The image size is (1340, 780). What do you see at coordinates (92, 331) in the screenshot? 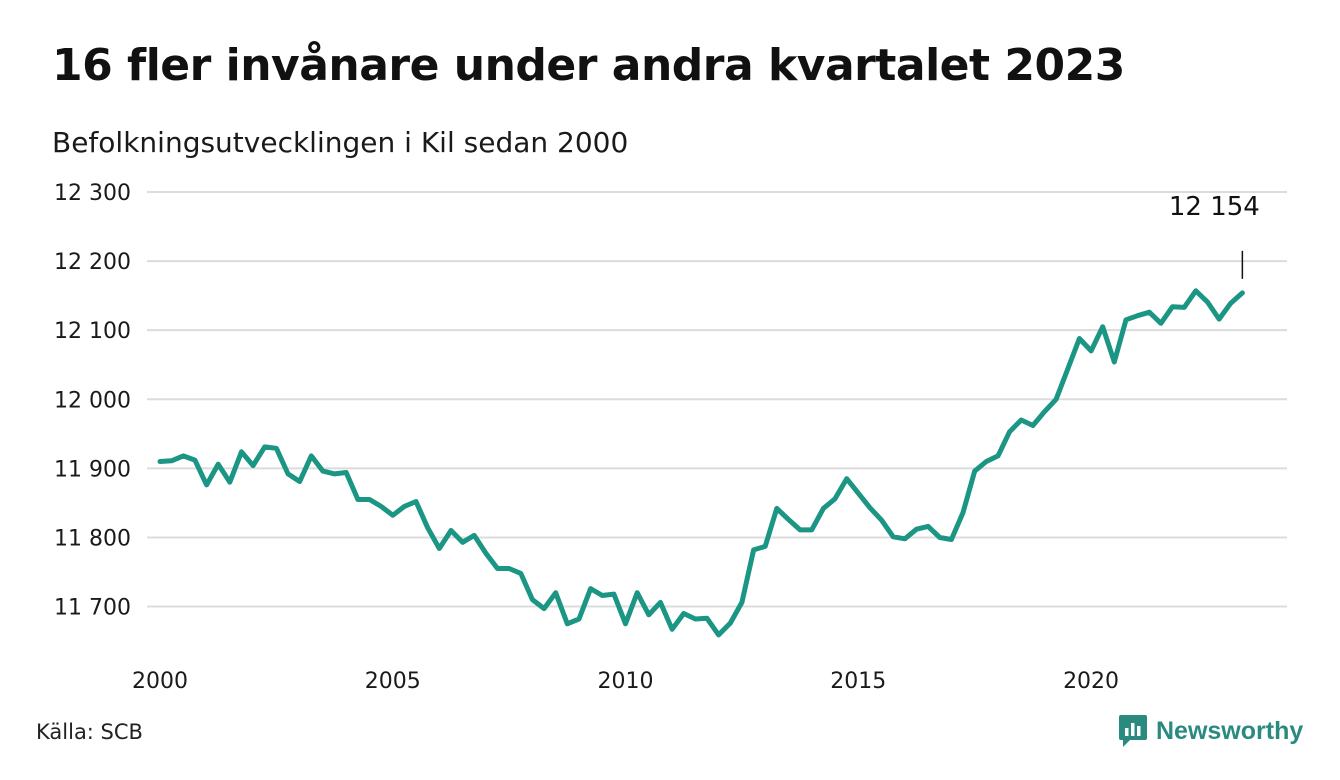
I see `y-tick-label: 12 100` at bounding box center [92, 331].